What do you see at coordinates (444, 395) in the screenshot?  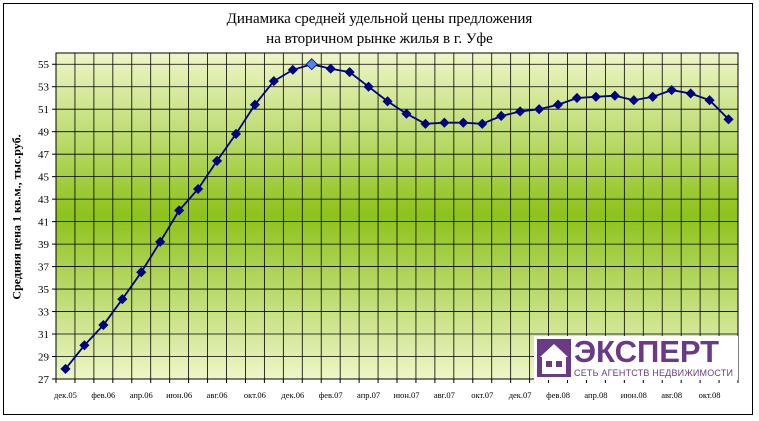 I see `x-tick-label: авг.07` at bounding box center [444, 395].